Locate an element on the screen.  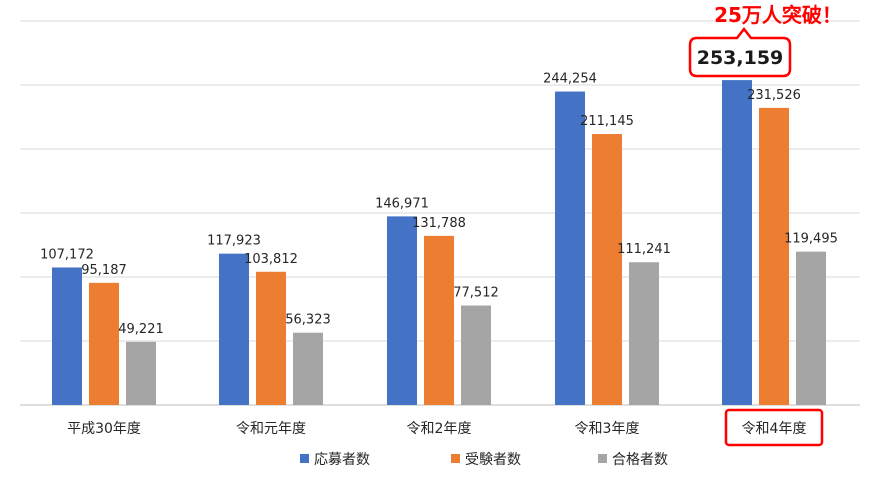
category-labels-group: 平成30年度 令和元年度 令和2年度 令和3年度 令和4年度 is located at coordinates (436, 429).